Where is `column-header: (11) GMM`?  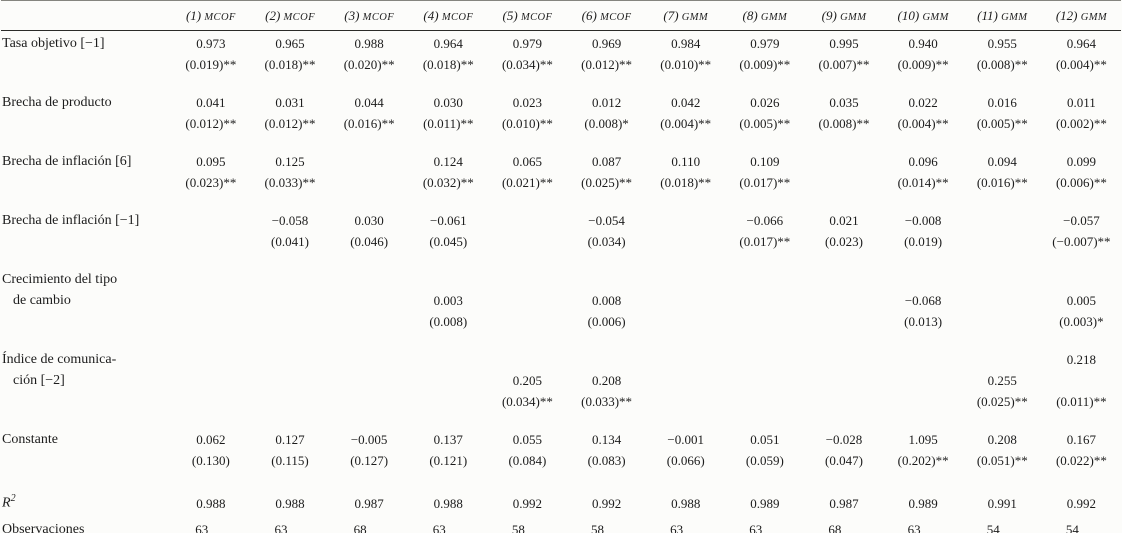
column-header: (11) GMM is located at coordinates (1002, 15).